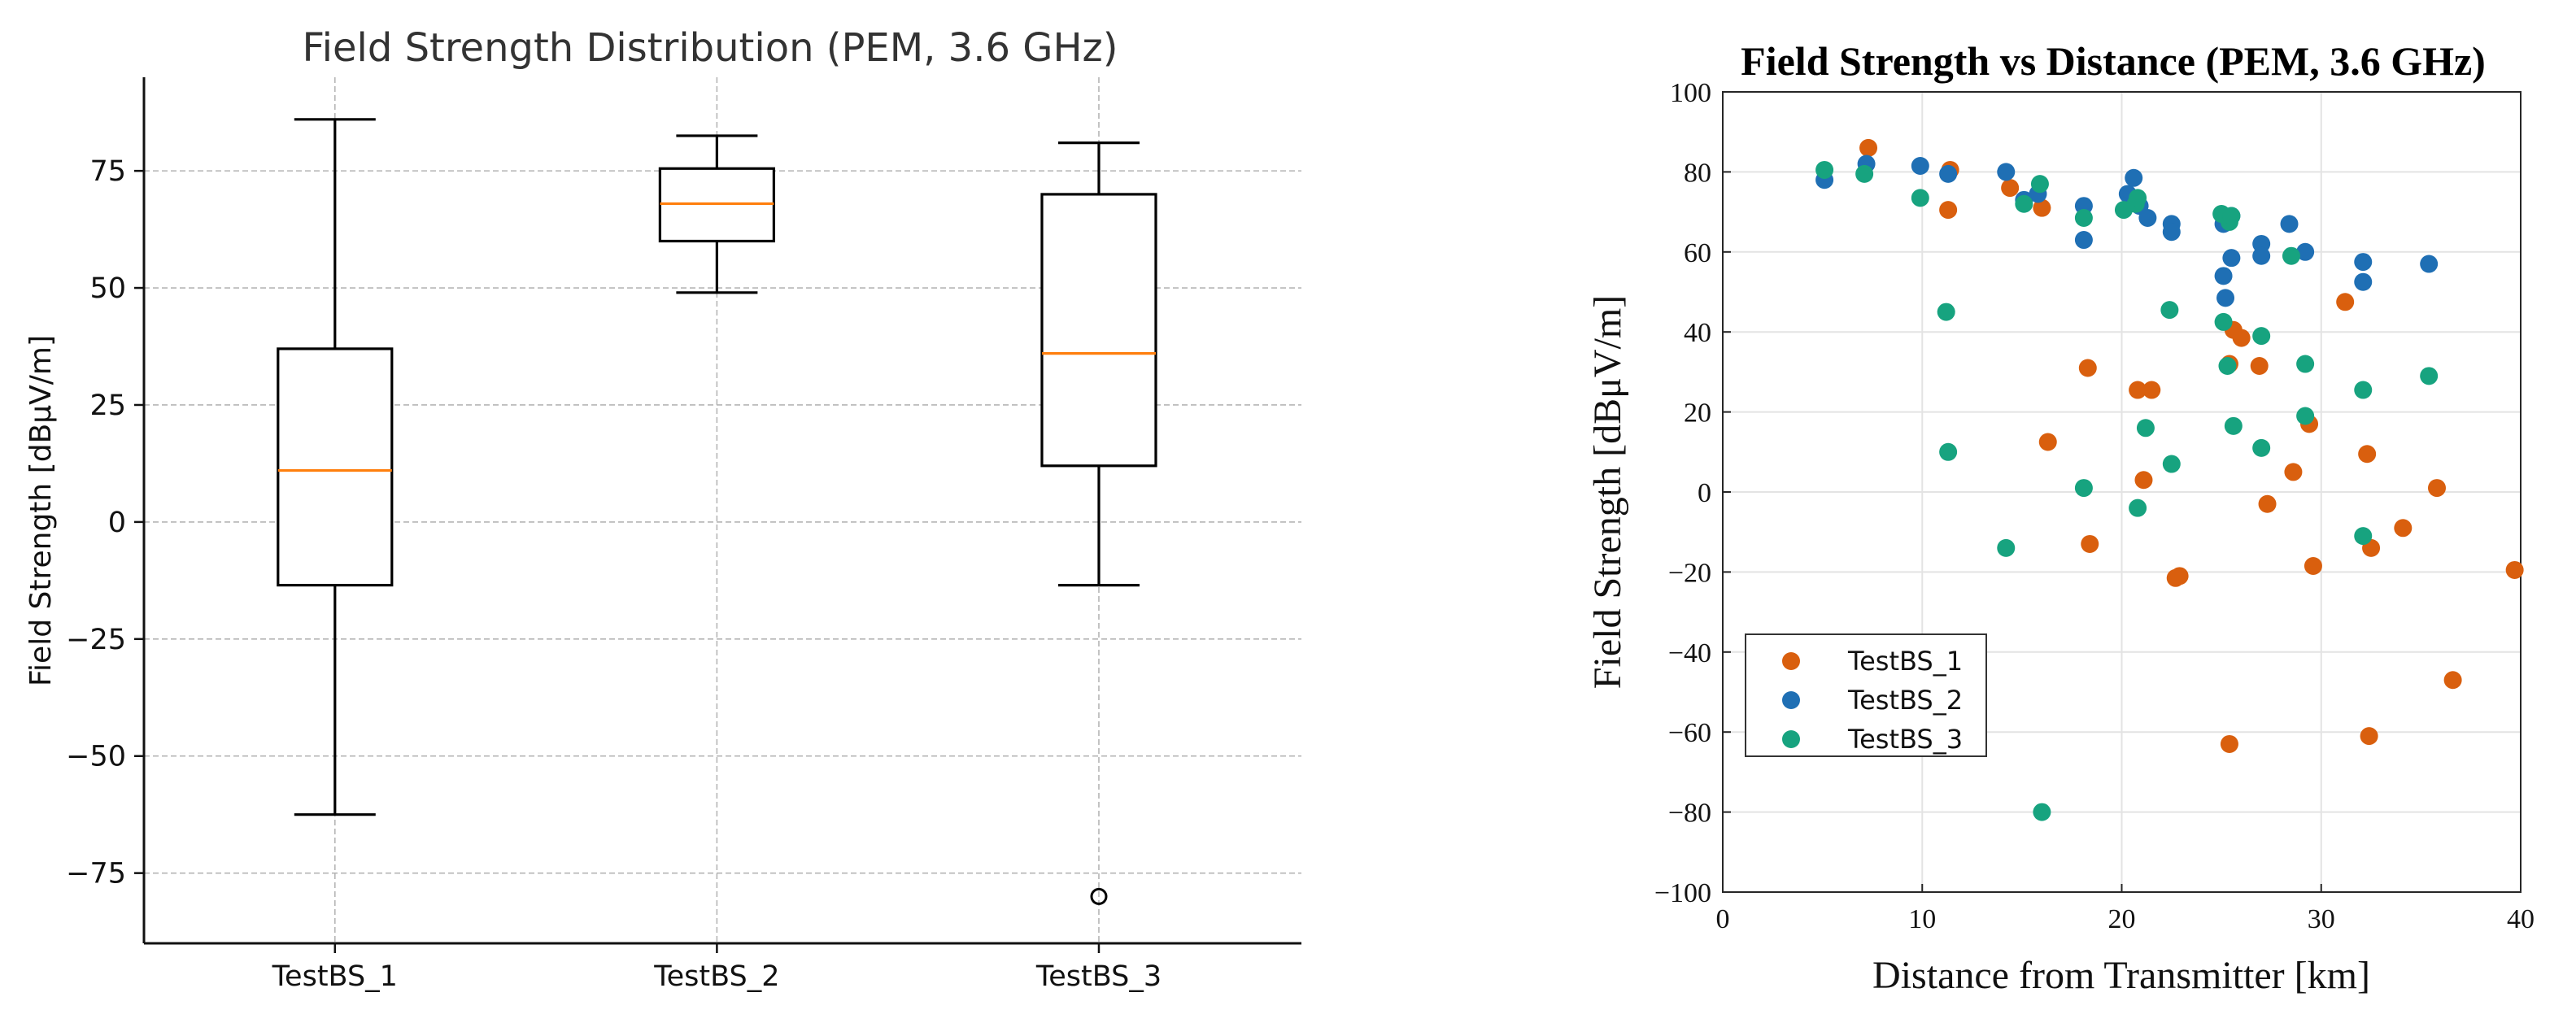 Image resolution: width=2576 pixels, height=1023 pixels. I want to click on outlier-point, so click(1099, 896).